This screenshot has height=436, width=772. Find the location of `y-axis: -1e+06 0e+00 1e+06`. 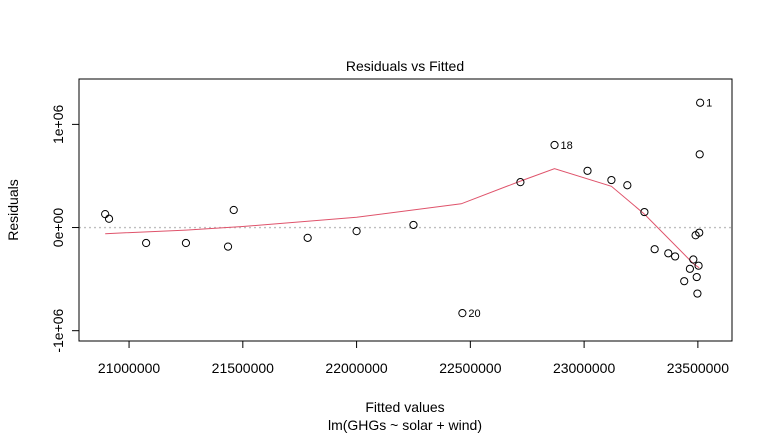

y-axis: -1e+06 0e+00 1e+06 is located at coordinates (65, 229).